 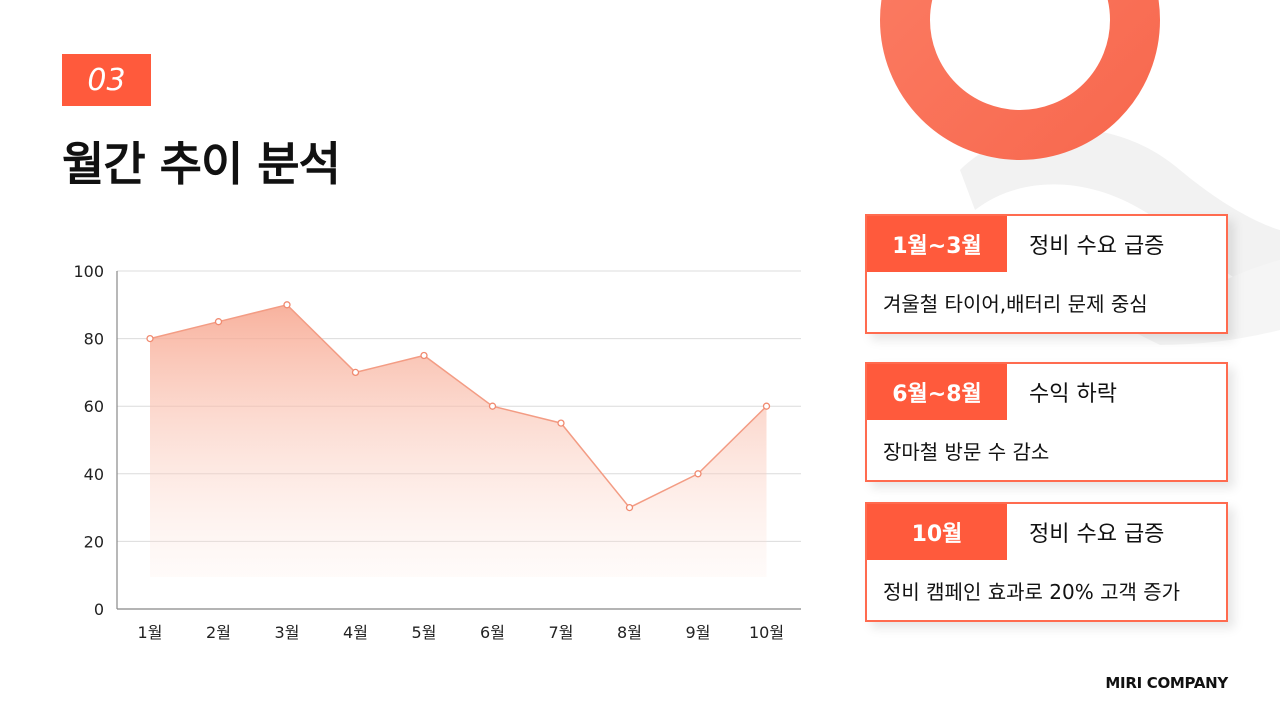 I want to click on x-tick-label: 5월, so click(x=424, y=632).